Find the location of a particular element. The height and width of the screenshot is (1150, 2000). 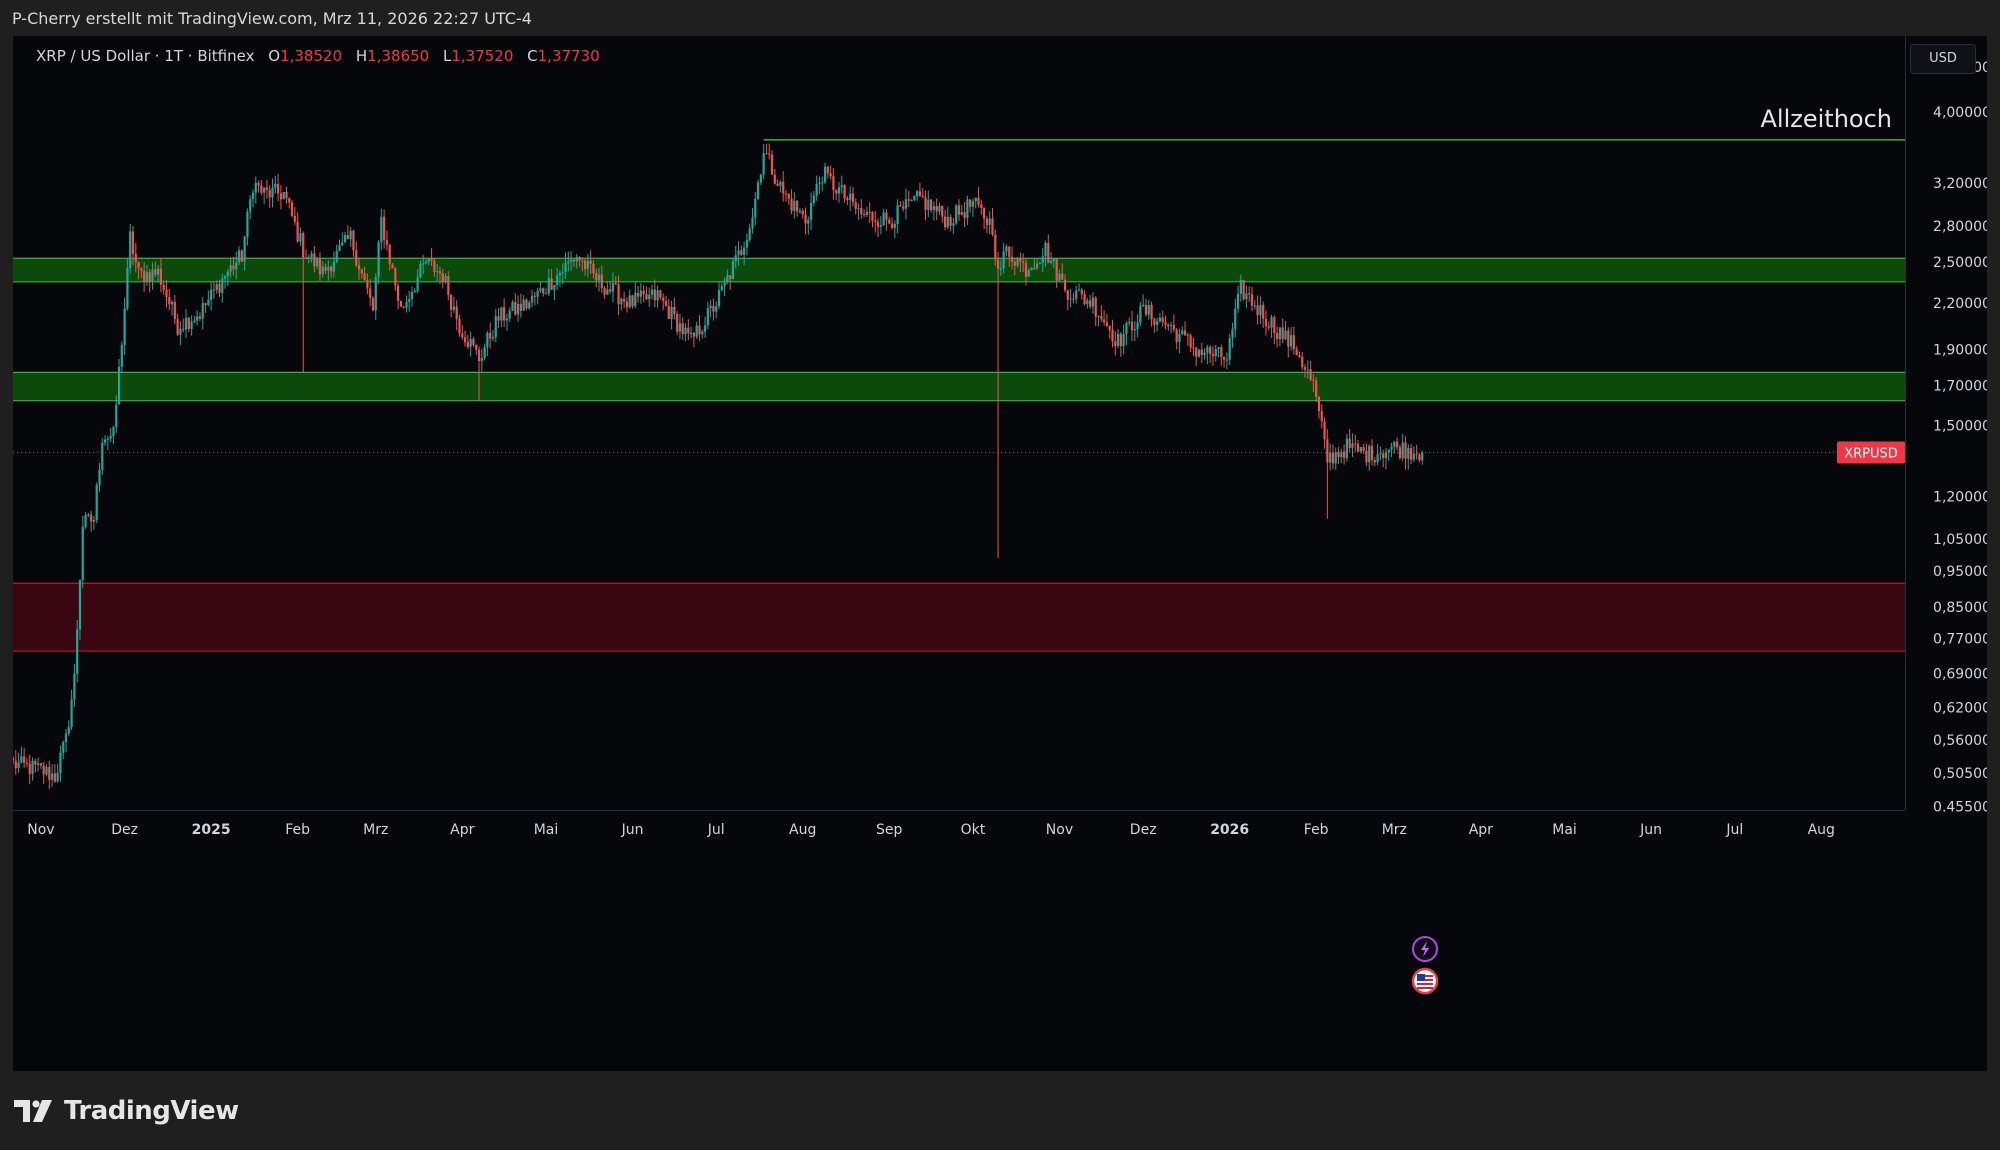

symbol-label: XRP / US Dollar · 1T · Bitfinex is located at coordinates (145, 56).